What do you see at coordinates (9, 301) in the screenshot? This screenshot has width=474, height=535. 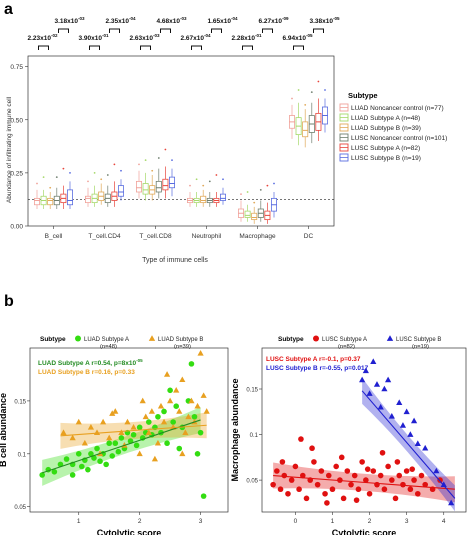 I see `panel-b-label: b` at bounding box center [9, 301].